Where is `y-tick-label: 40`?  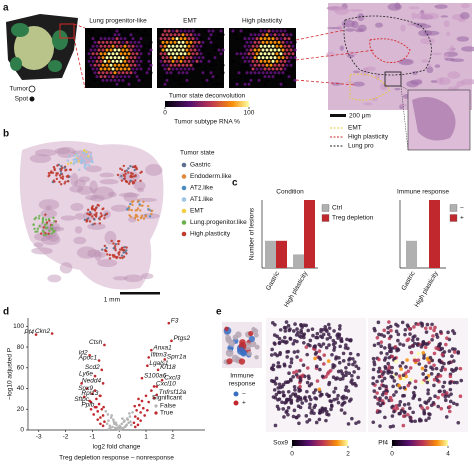 y-tick-label: 40 is located at coordinates (21, 388).